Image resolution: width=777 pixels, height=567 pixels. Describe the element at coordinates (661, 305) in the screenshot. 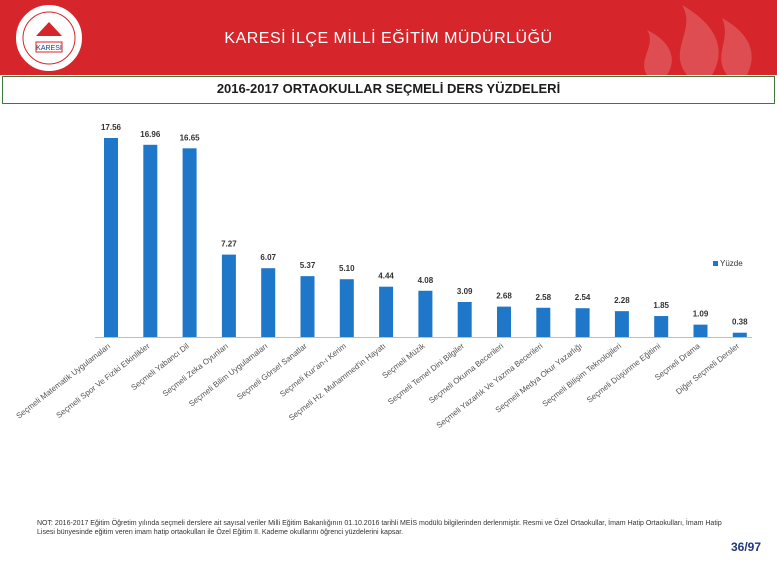

I see `bar-value-label: 1.85` at that location.